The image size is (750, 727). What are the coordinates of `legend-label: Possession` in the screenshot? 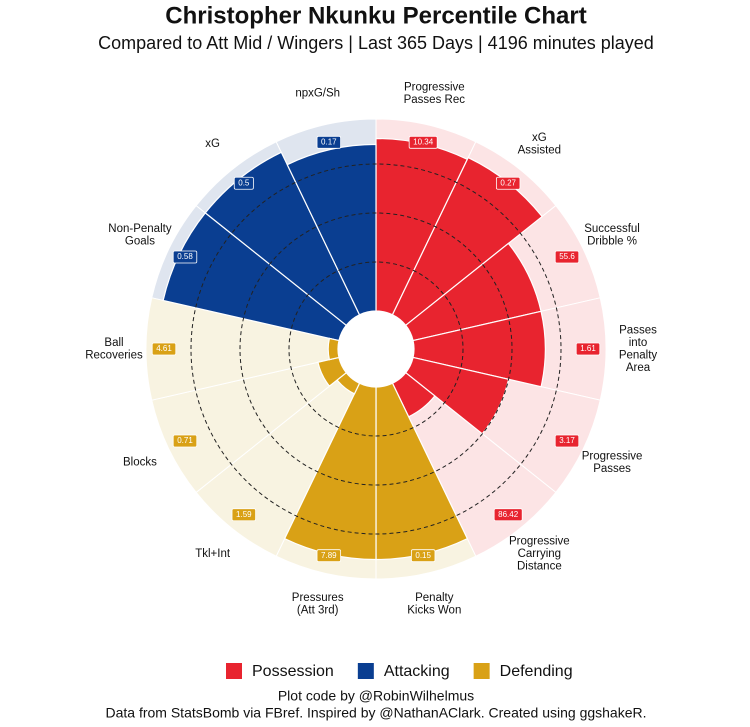 It's located at (293, 671).